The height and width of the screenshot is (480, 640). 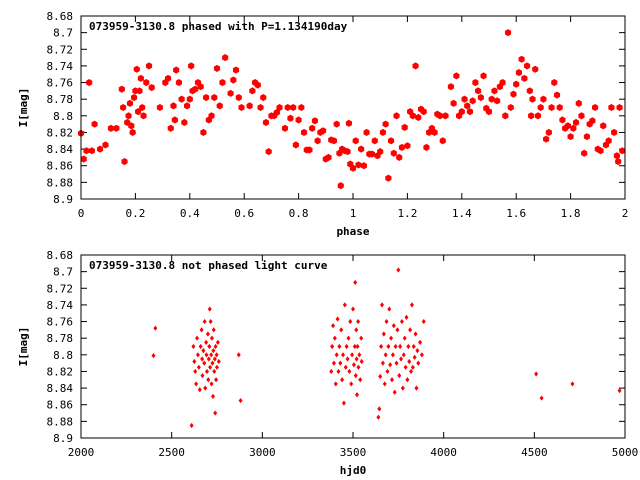 I want to click on phased-x-tick-label: 0.8, so click(x=299, y=213).